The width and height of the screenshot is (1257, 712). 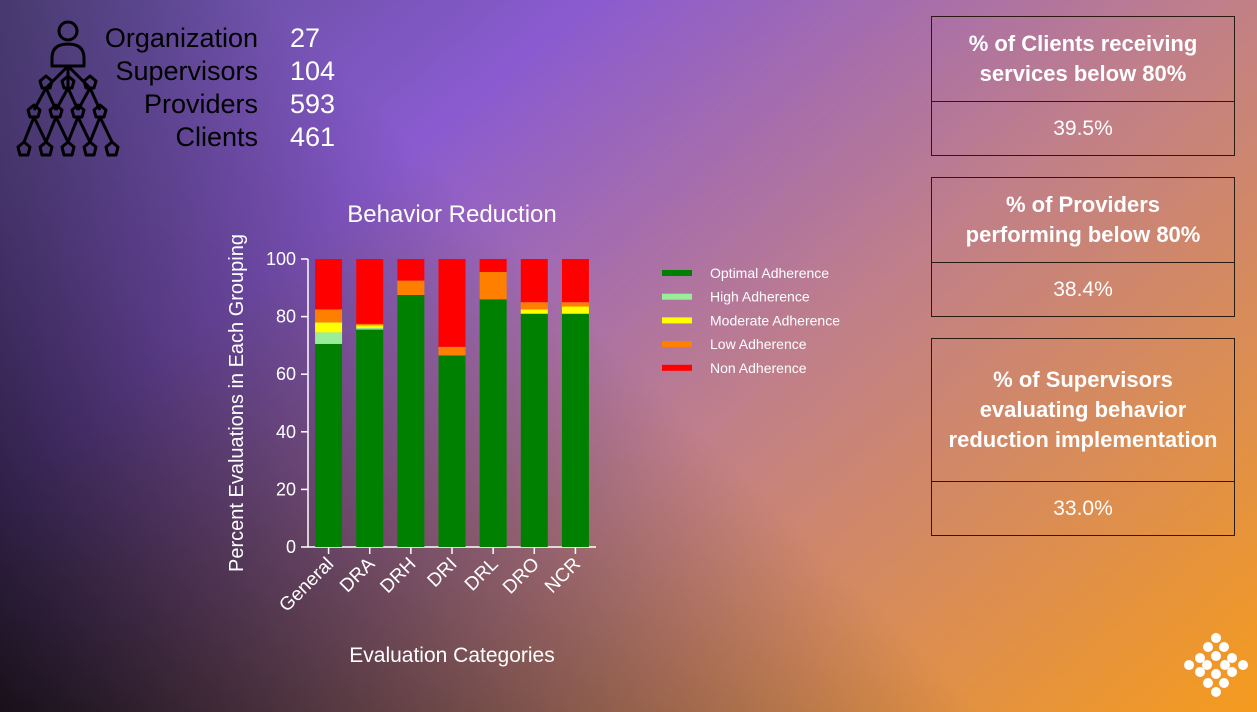 What do you see at coordinates (200, 104) in the screenshot?
I see `count-label: Providers` at bounding box center [200, 104].